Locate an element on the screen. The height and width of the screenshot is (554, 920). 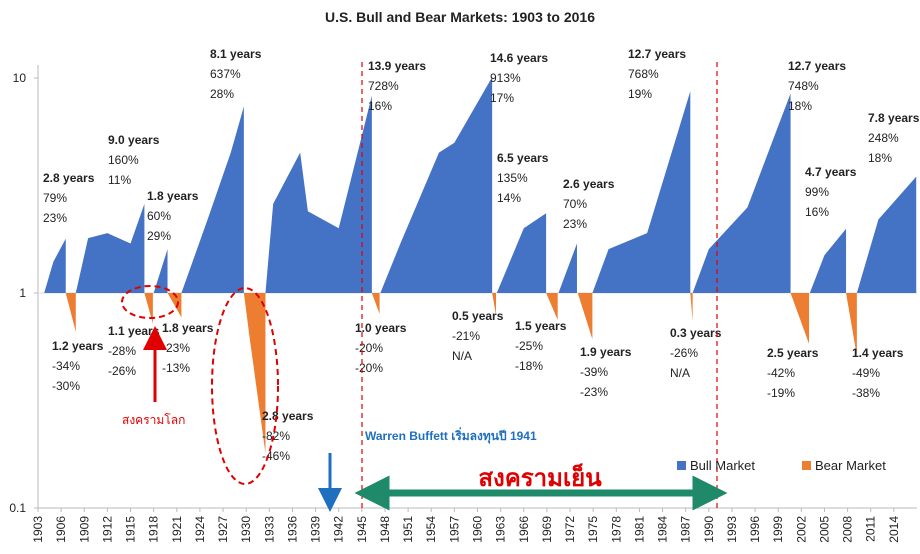
x-tick-label: 1951 is located at coordinates (408, 529).